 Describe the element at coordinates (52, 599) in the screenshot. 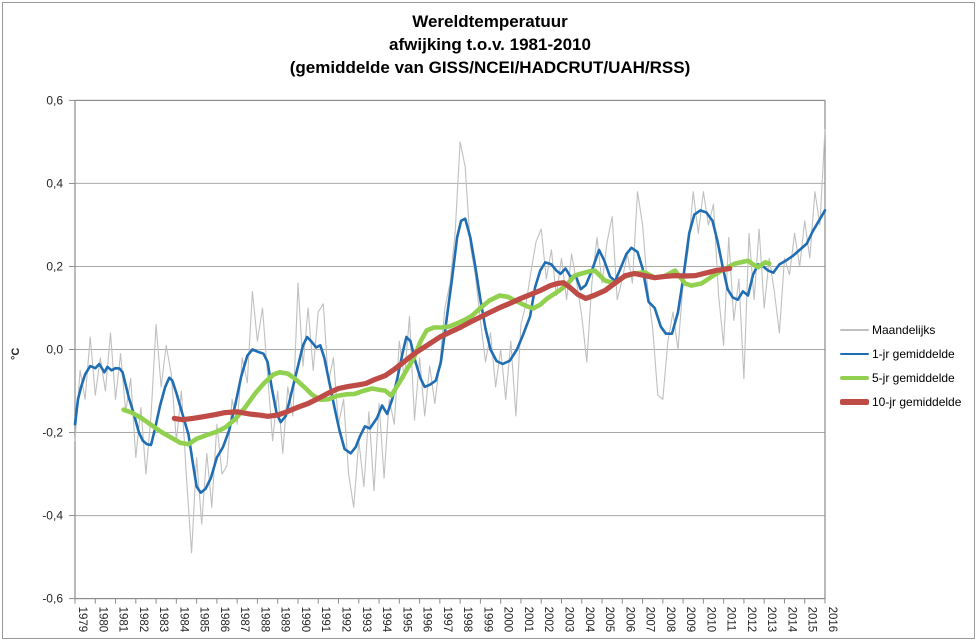

I see `y-tick-label: -0,6` at that location.